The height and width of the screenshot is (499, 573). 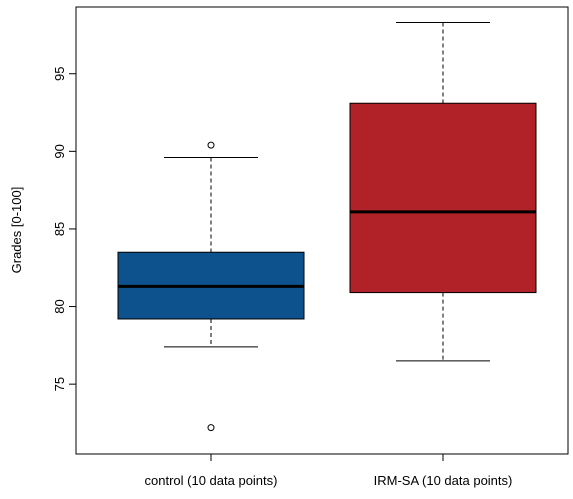 What do you see at coordinates (59, 306) in the screenshot?
I see `y-tick-label: 80` at bounding box center [59, 306].